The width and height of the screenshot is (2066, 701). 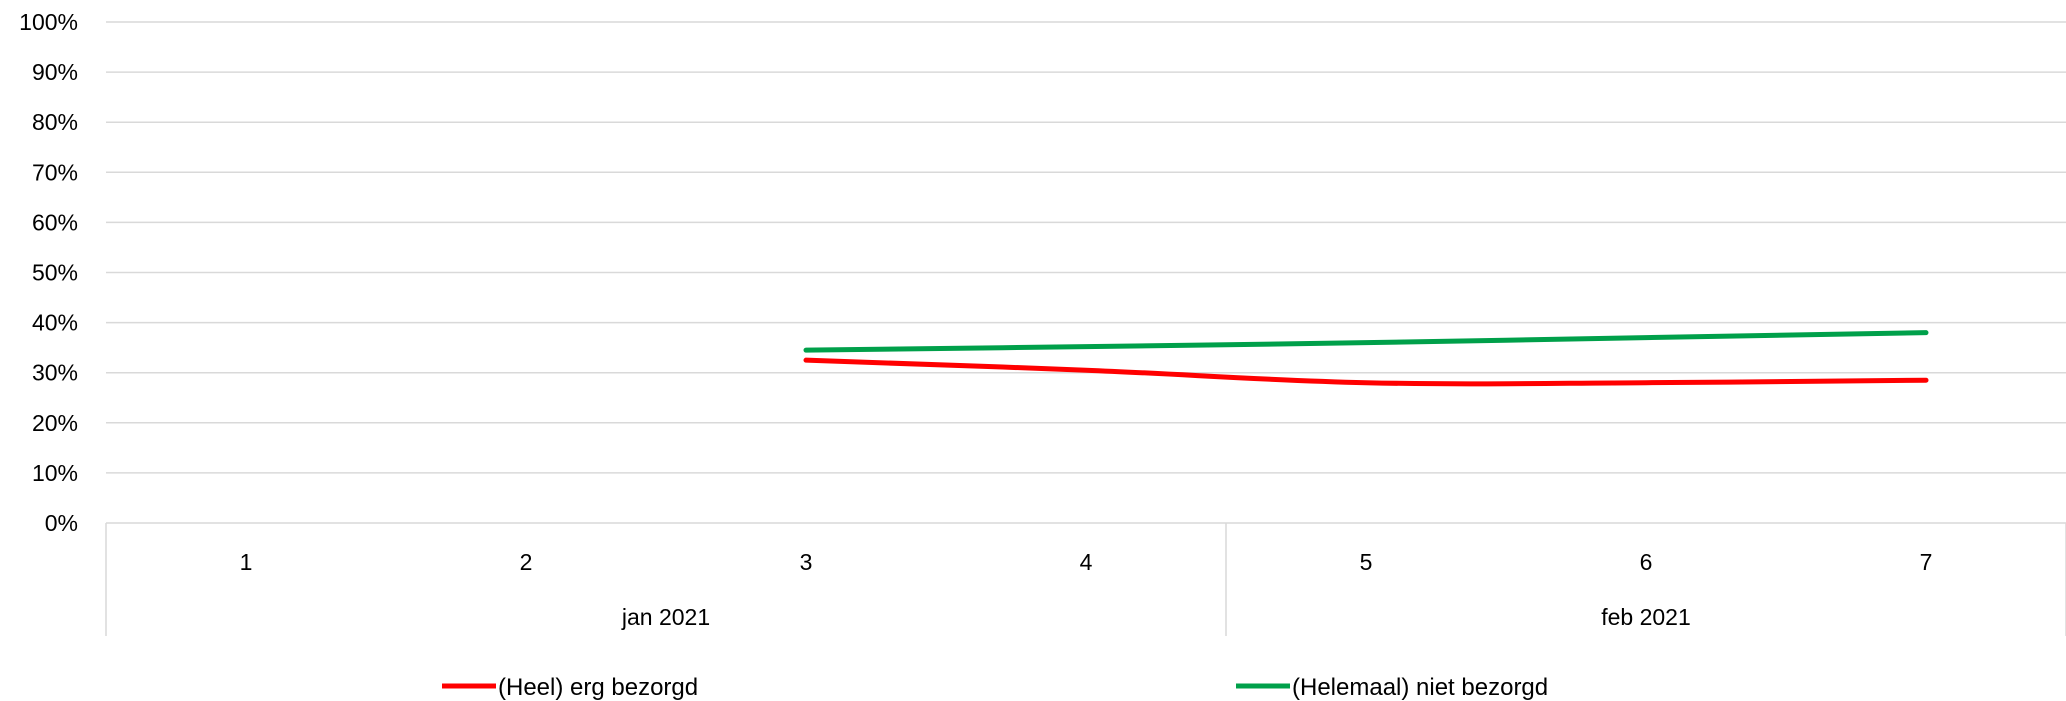 I want to click on y-tick-label: 20%, so click(x=55, y=423).